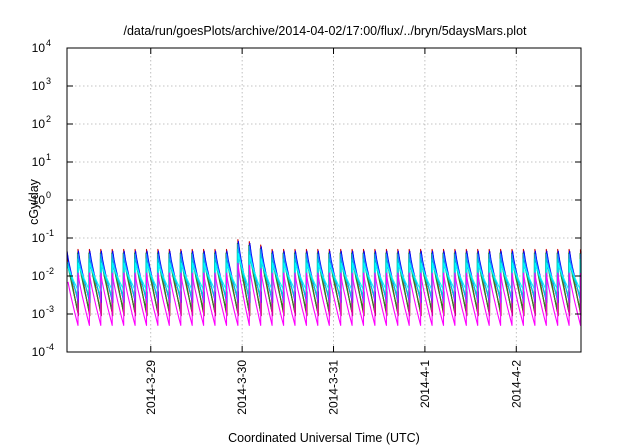 This screenshot has width=640, height=448. Describe the element at coordinates (48, 157) in the screenshot. I see `y-tick-exponent: 1` at that location.